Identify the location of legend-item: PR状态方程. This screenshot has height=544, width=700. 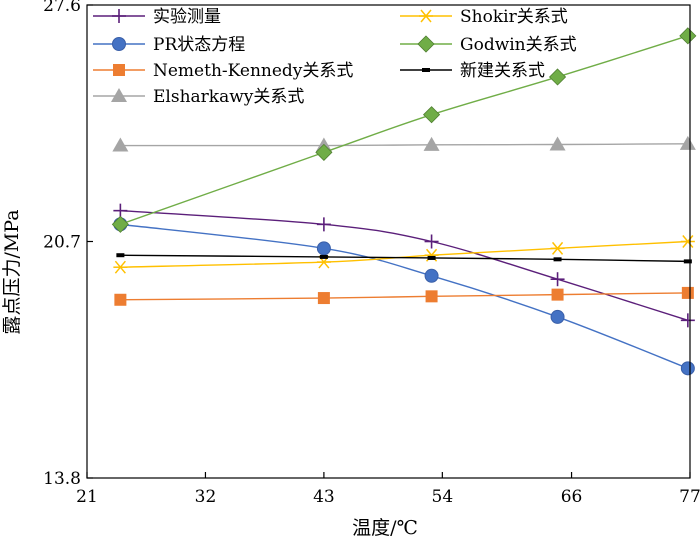
(169, 45).